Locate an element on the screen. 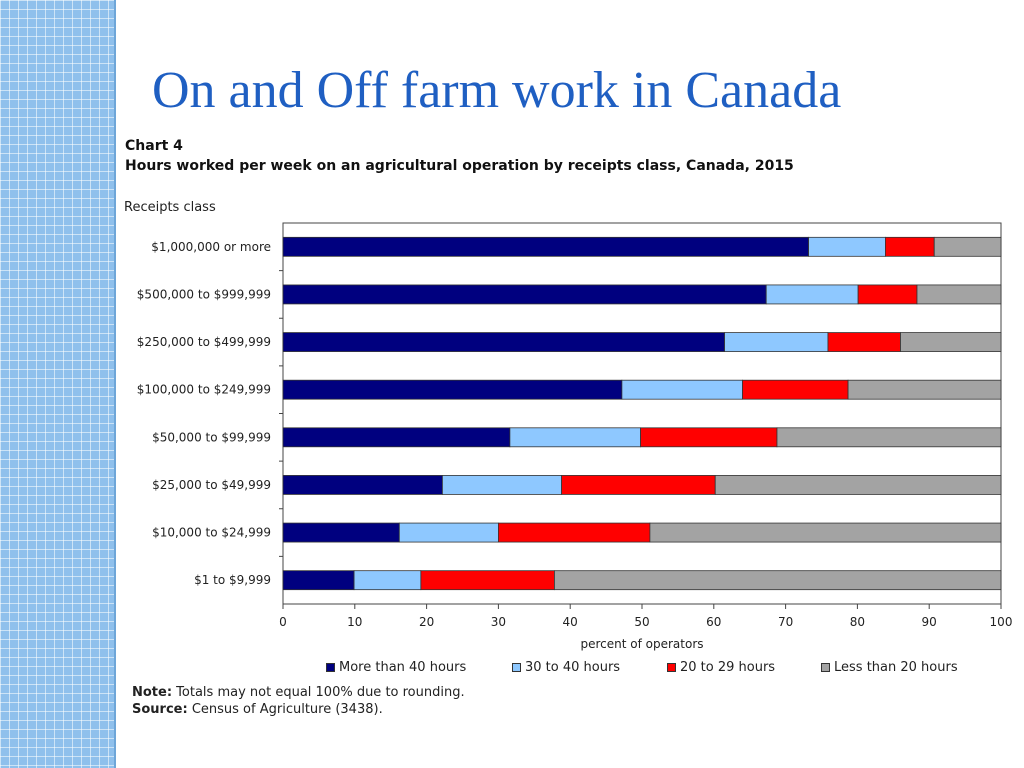 The height and width of the screenshot is (768, 1024). x-tick-label: 0 is located at coordinates (283, 622).